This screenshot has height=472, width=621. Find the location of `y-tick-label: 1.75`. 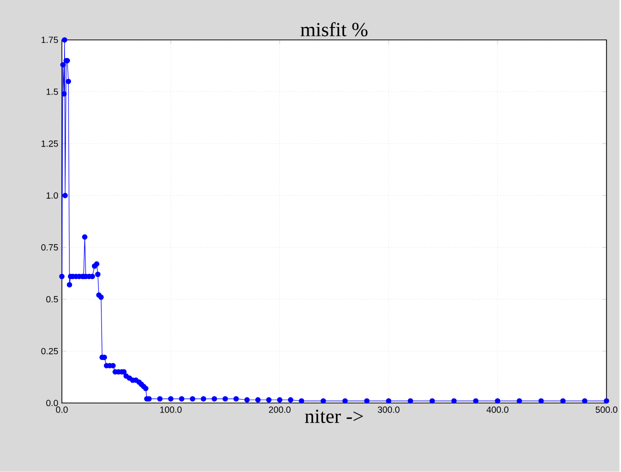

y-tick-label: 1.75 is located at coordinates (50, 40).